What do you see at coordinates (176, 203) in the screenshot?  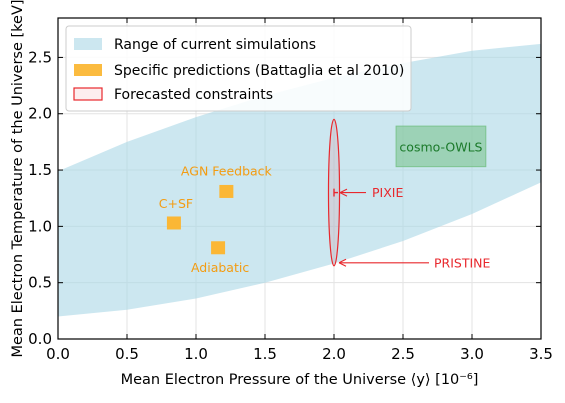 I see `prediction-label: C+SF` at bounding box center [176, 203].